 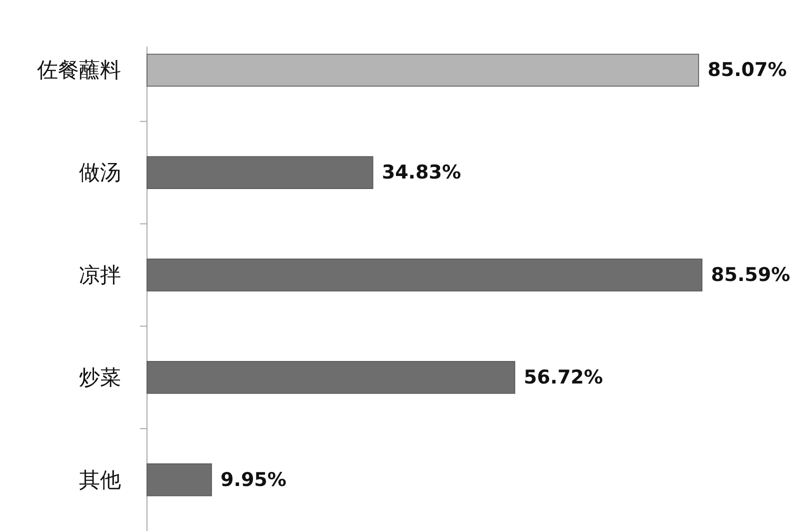 I want to click on y-tick-label: 做汤, so click(x=100, y=172).